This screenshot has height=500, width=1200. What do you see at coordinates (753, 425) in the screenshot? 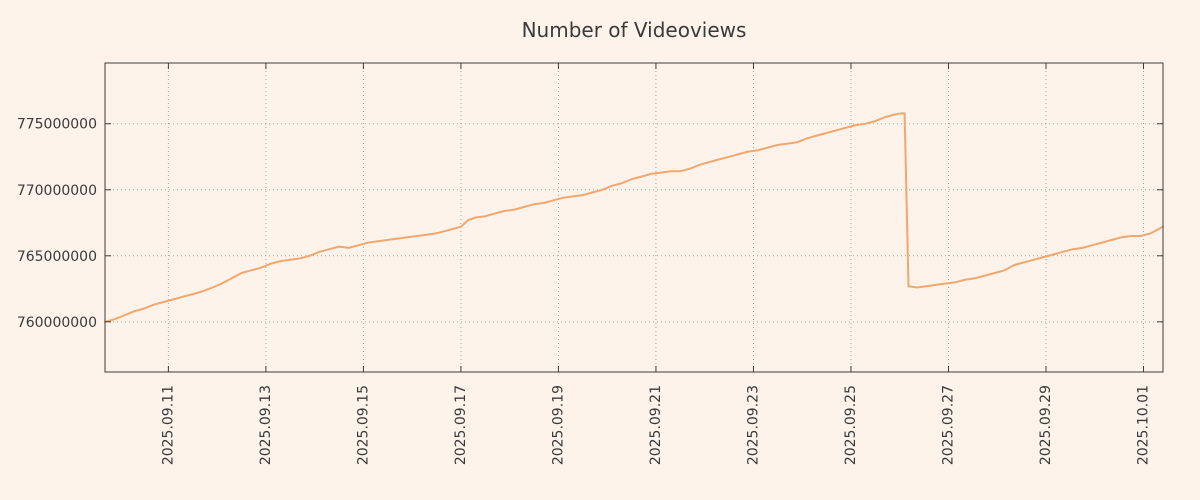
I see `x-tick-label: 2025.09.23` at bounding box center [753, 425].